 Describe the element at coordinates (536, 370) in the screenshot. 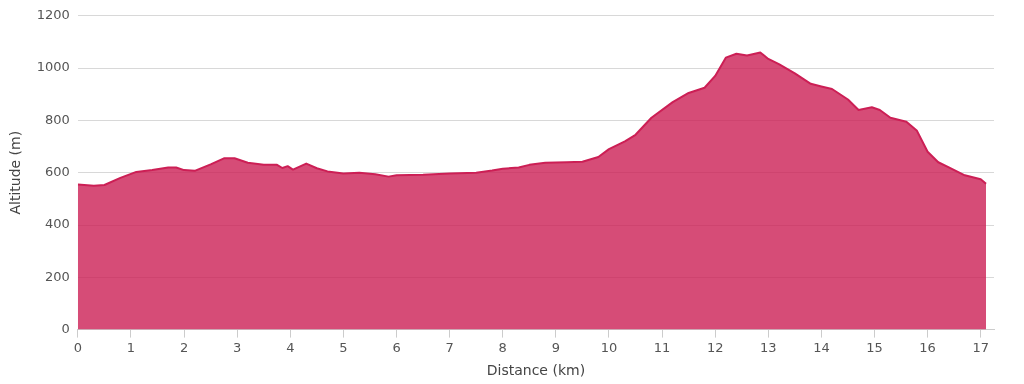

I see `x-axis-title: Distance (km)` at that location.